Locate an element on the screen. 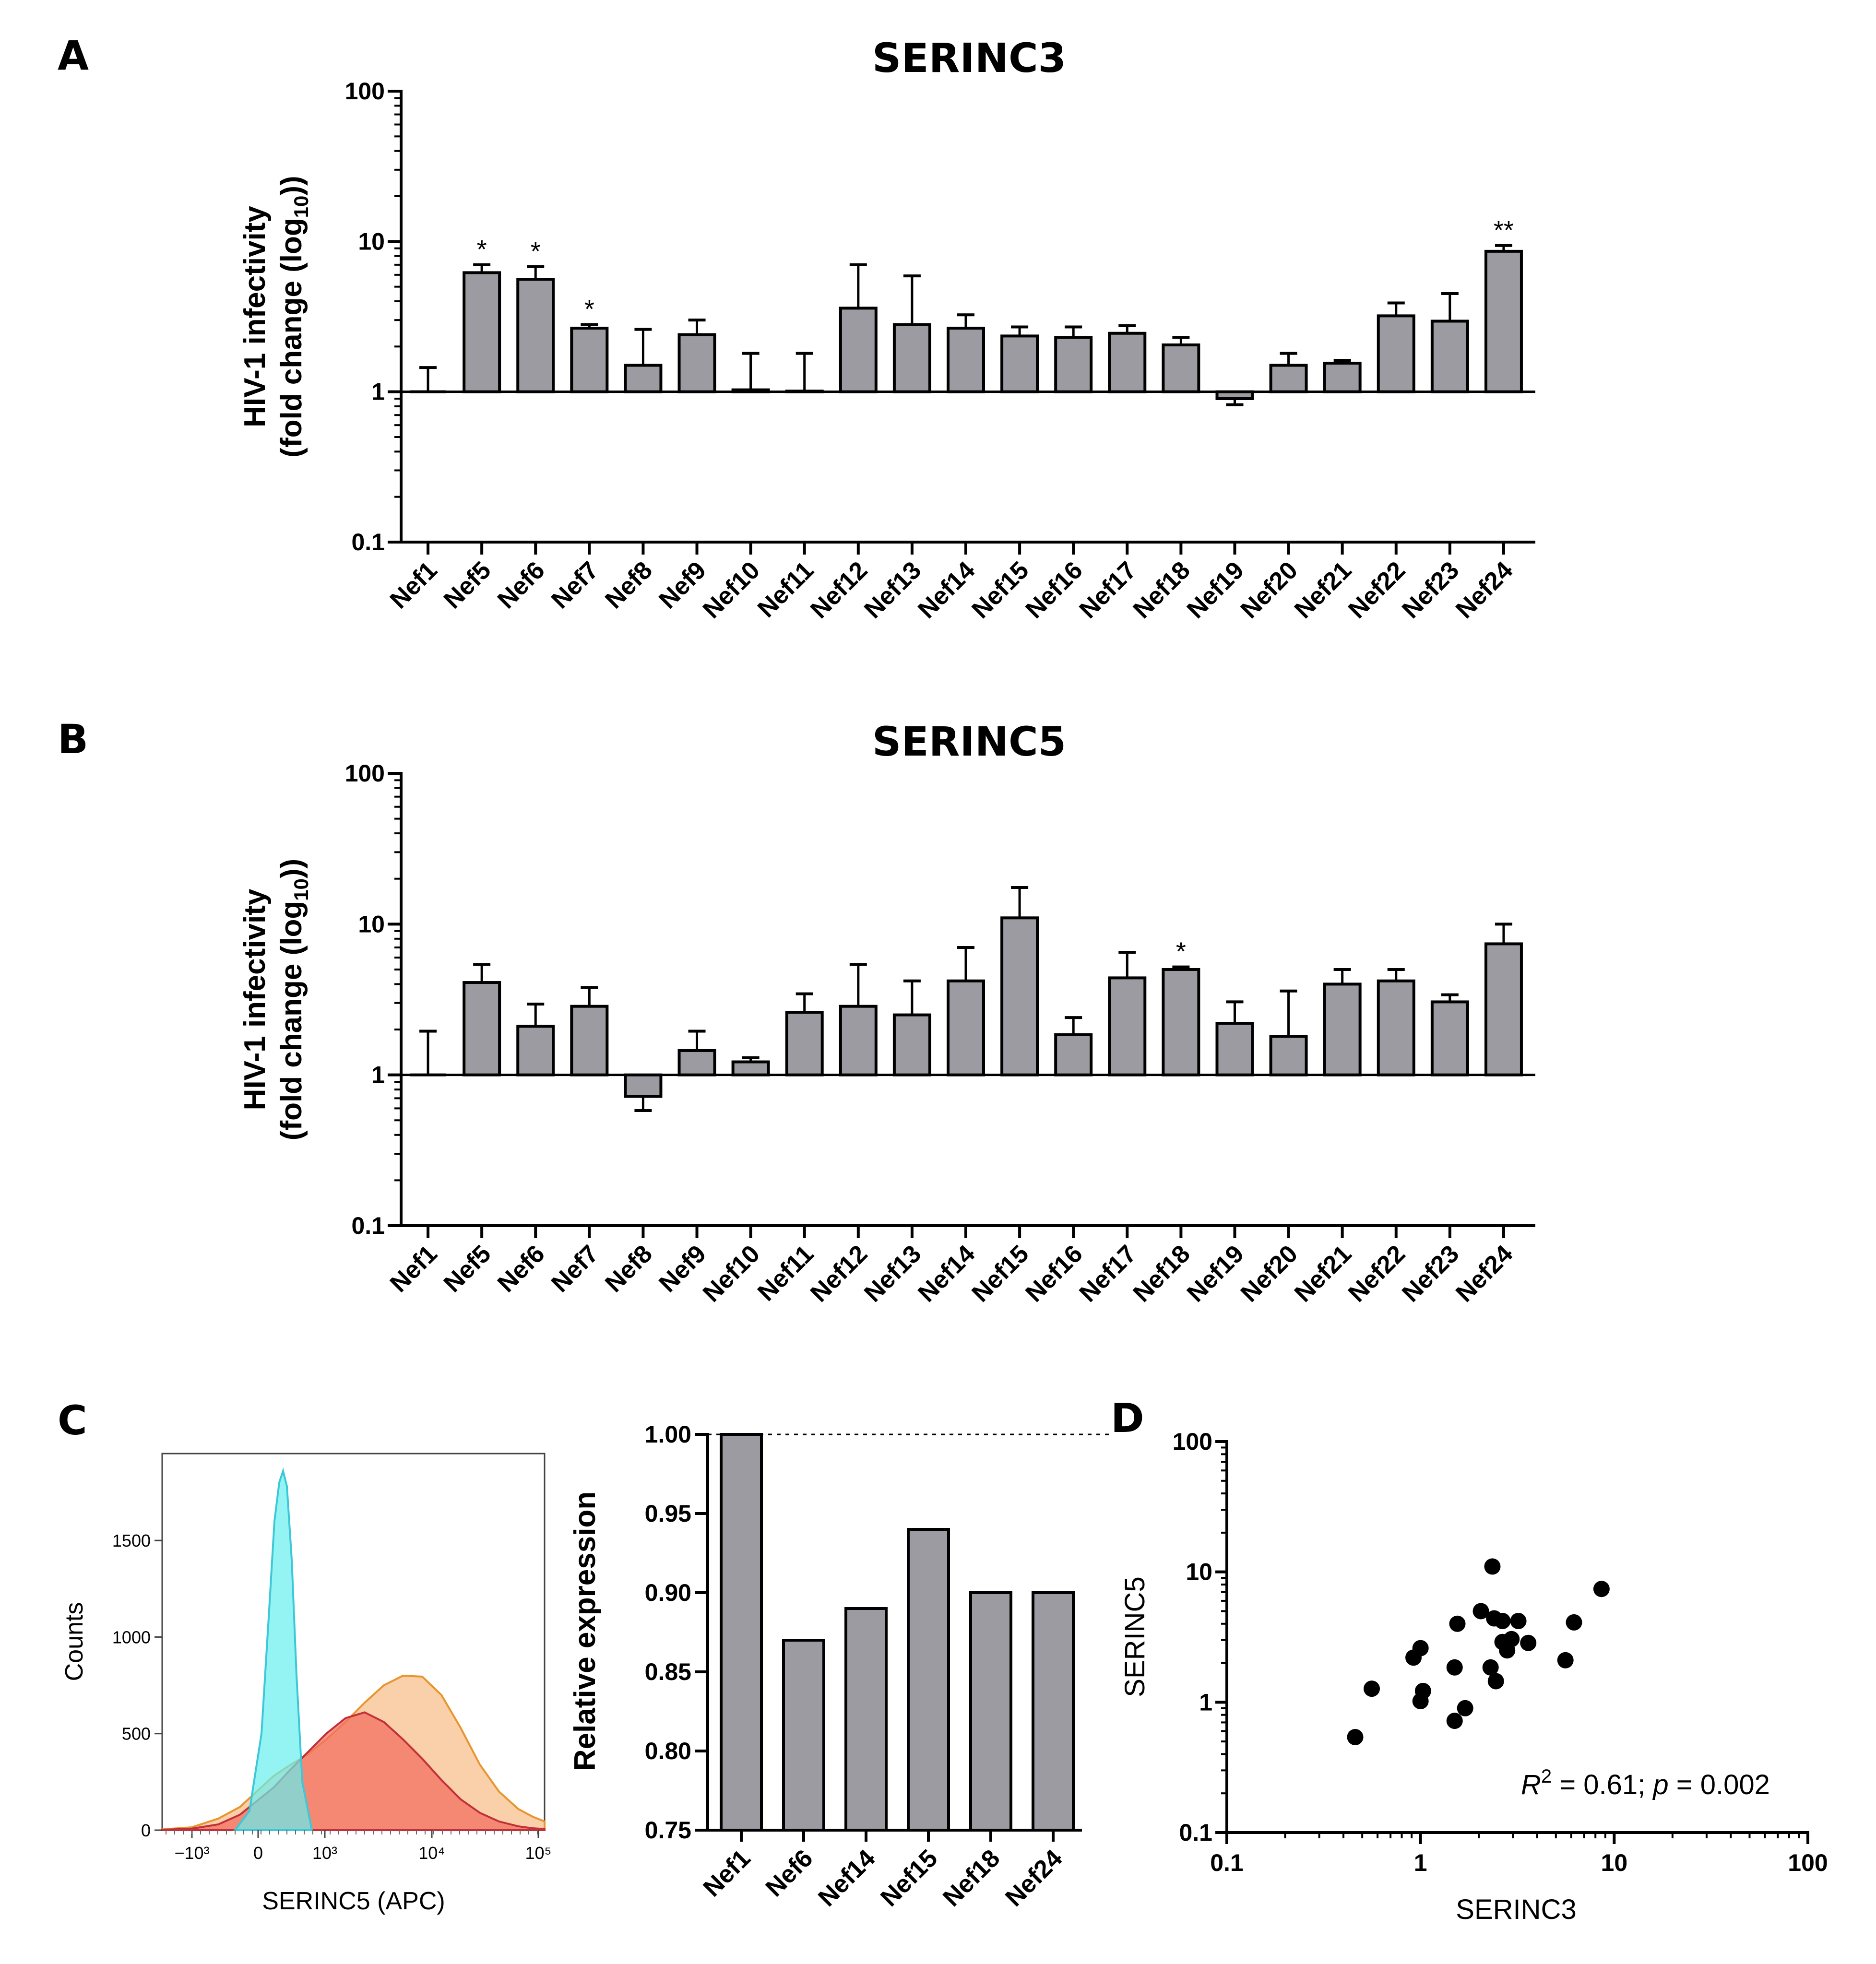 This screenshot has width=1876, height=1964. x-tick-label: Nef19 is located at coordinates (1215, 590).